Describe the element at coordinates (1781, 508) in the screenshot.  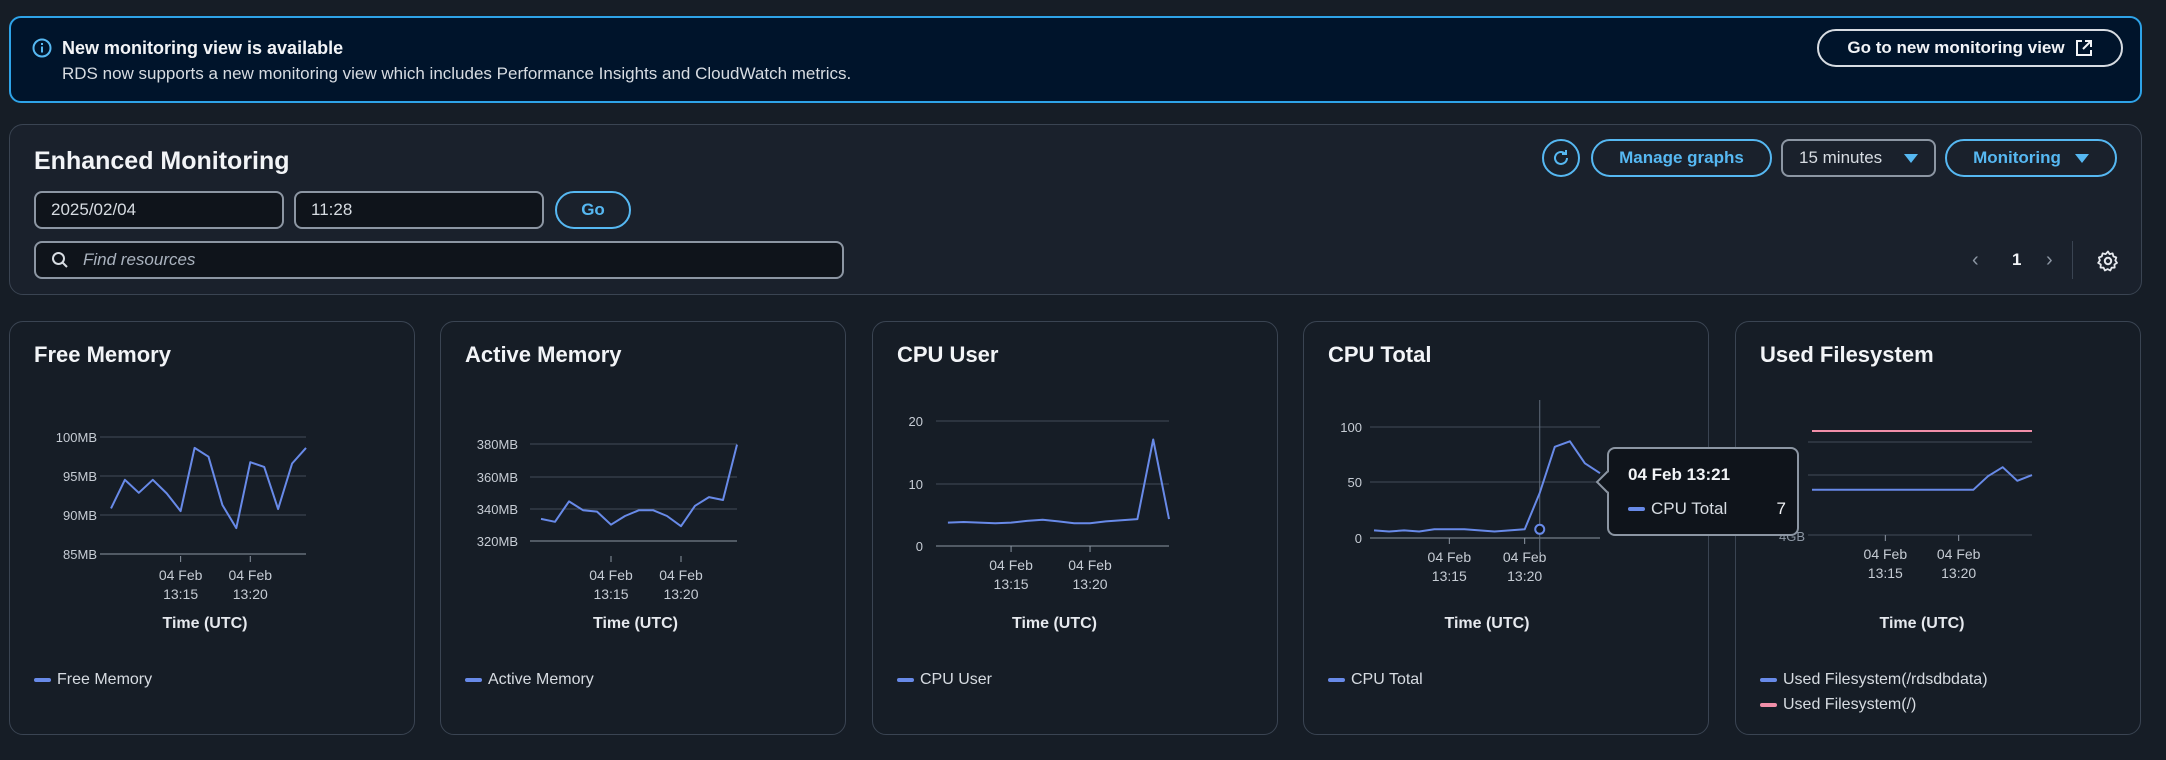
I see `tooltip-value: 7` at that location.